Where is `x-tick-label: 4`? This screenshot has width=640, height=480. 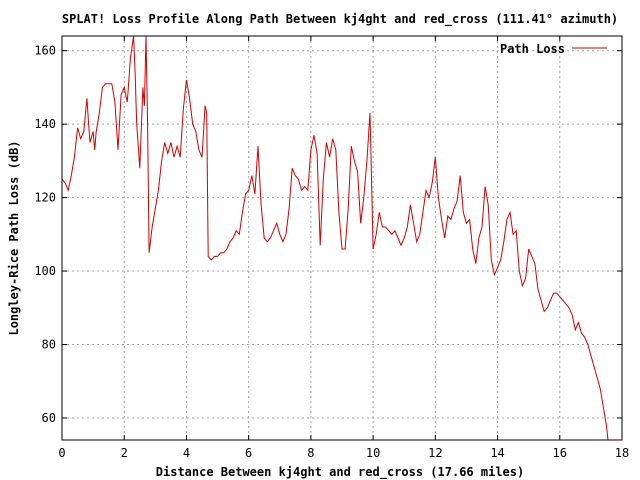
x-tick-label: 4 is located at coordinates (186, 453).